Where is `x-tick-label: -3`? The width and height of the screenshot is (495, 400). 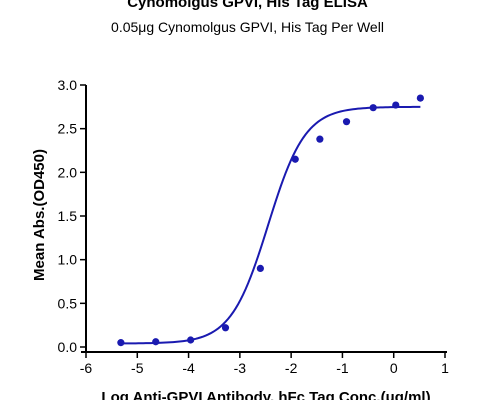 x-tick-label: -3 is located at coordinates (240, 368).